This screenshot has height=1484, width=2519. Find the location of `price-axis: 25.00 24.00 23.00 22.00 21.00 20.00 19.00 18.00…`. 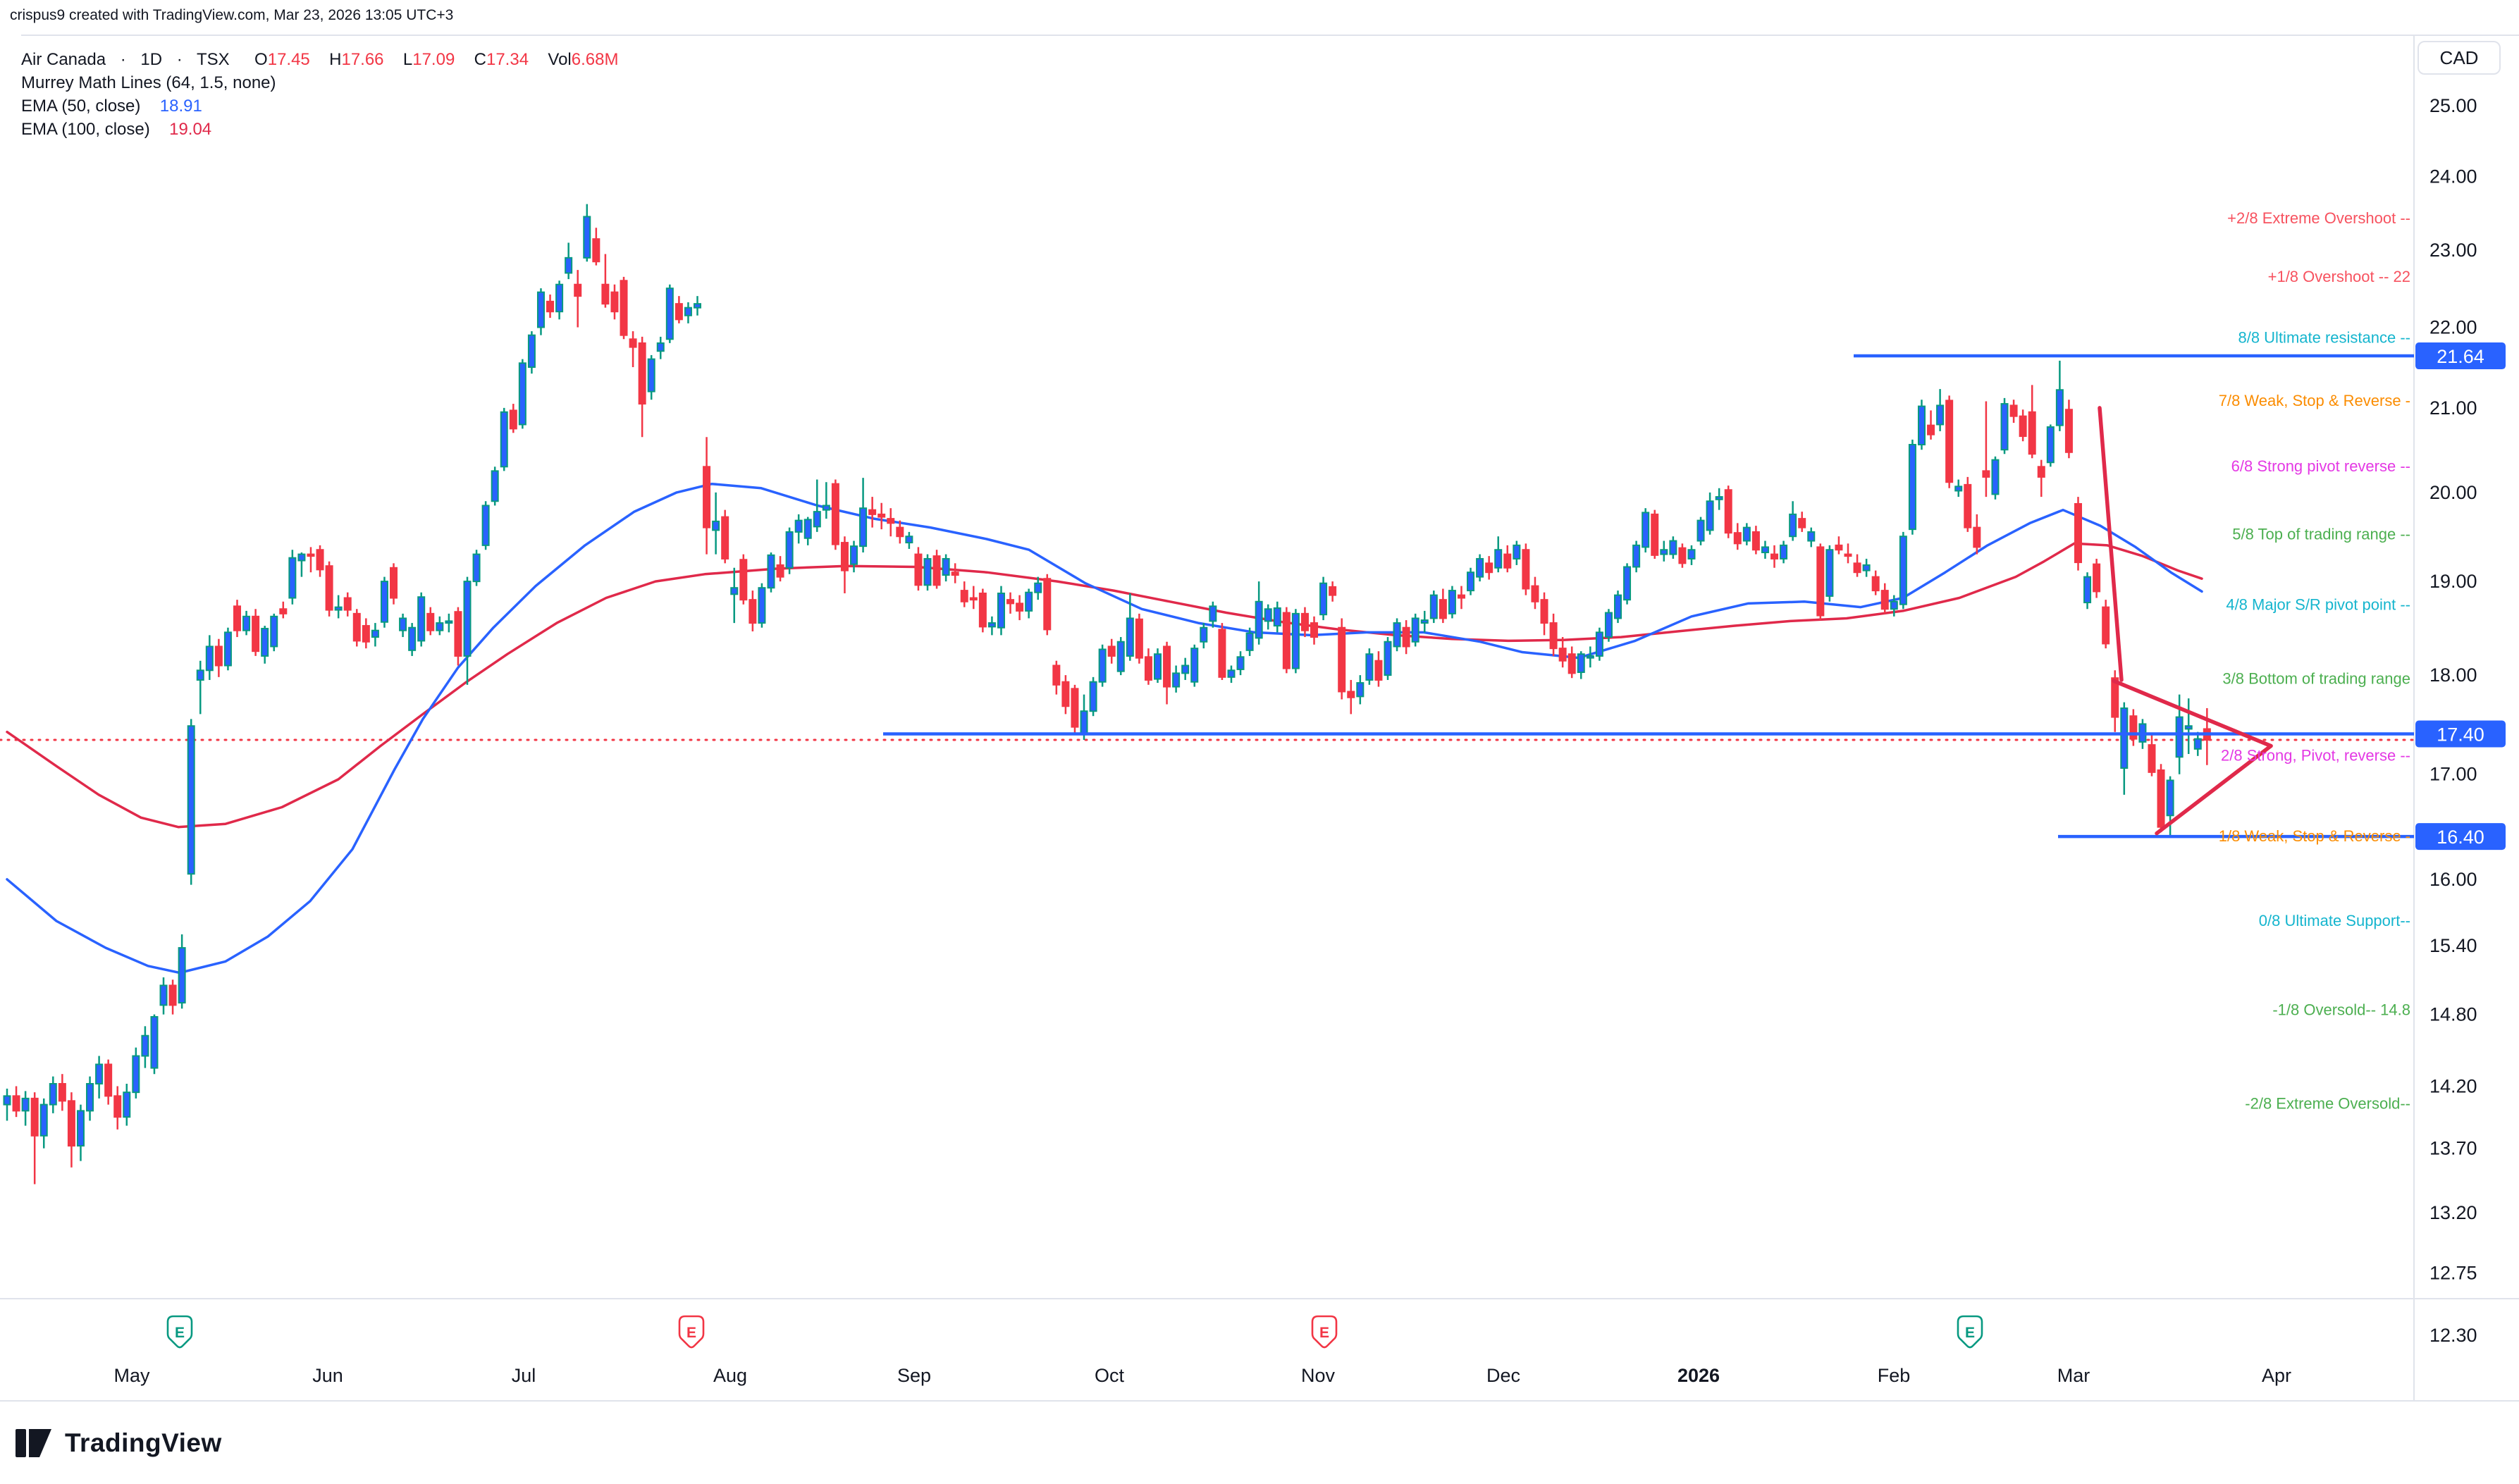

price-axis: 25.00 24.00 23.00 22.00 21.00 20.00 19.00 18.00… is located at coordinates (2453, 720).